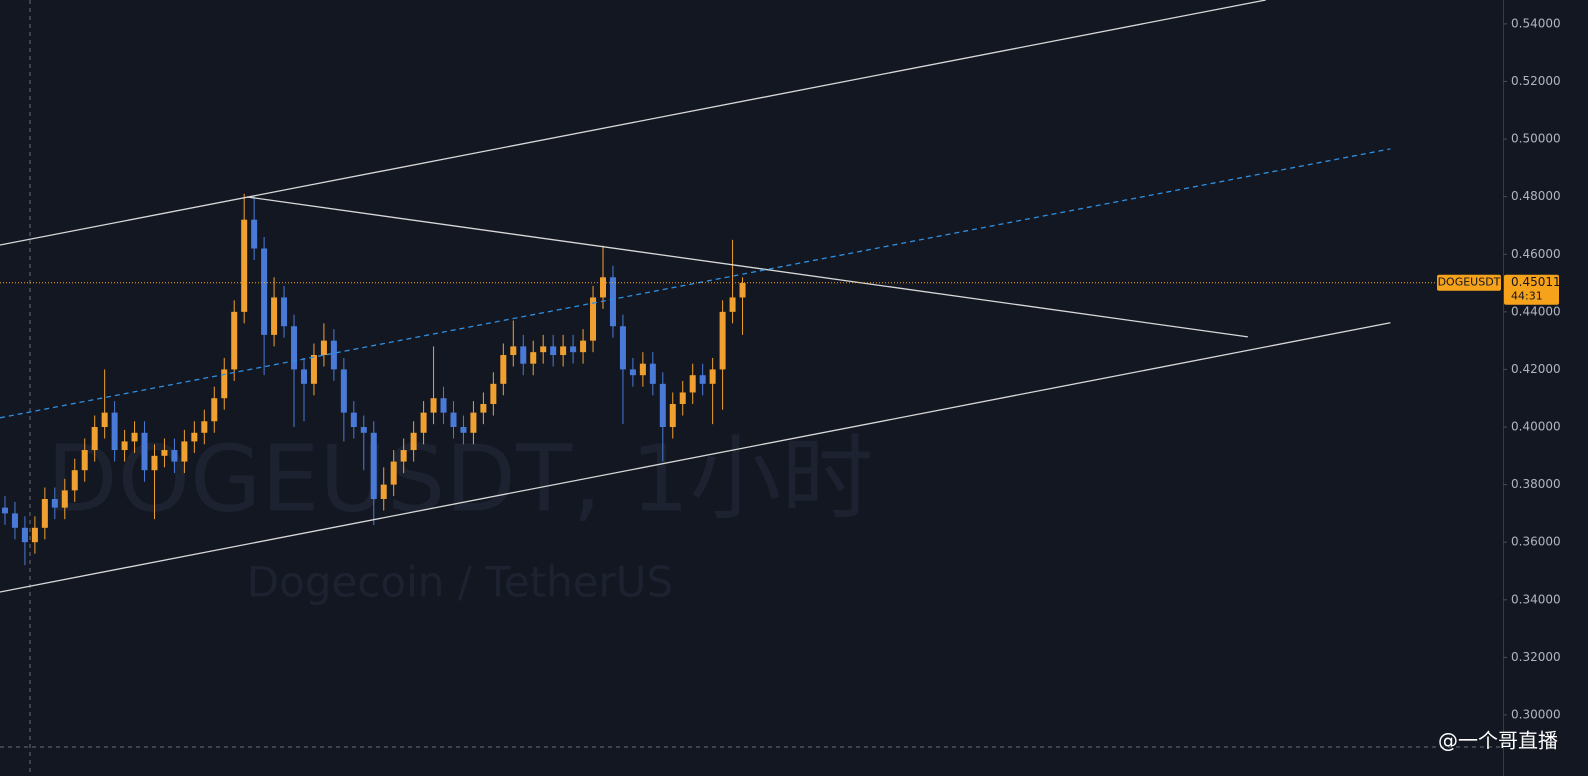 Image resolution: width=1588 pixels, height=776 pixels. Describe the element at coordinates (1536, 139) in the screenshot. I see `y-tick-label: 0.50000` at that location.